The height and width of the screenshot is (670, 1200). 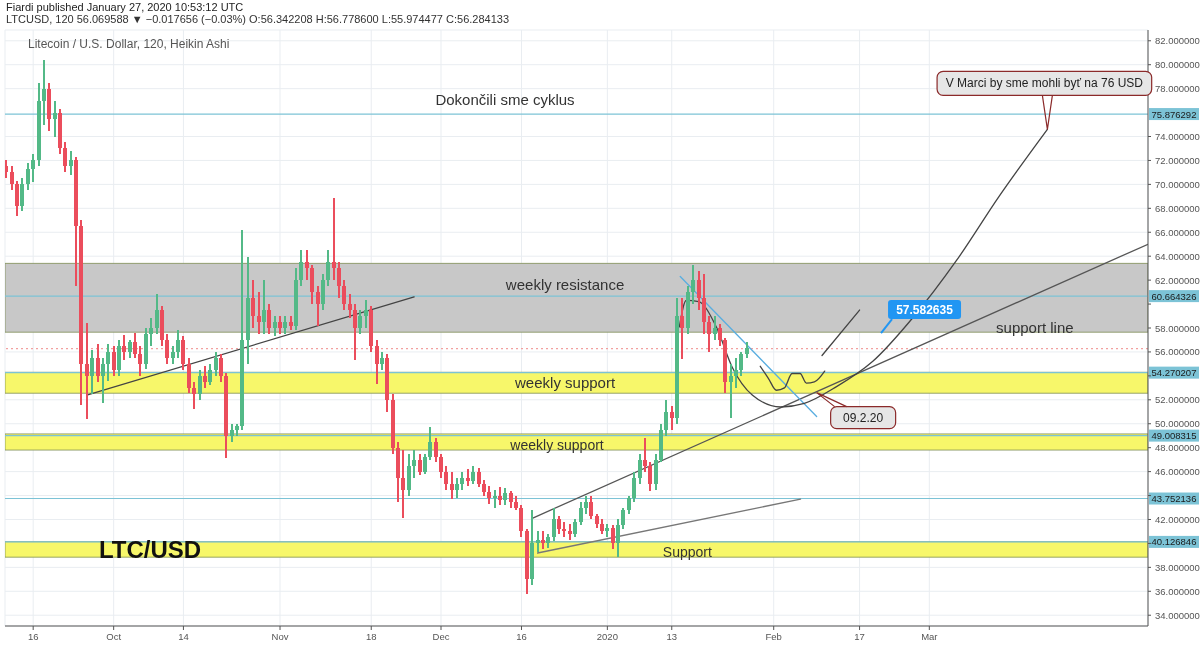 I want to click on y-tick-label: 82.000000, so click(x=1177, y=41).